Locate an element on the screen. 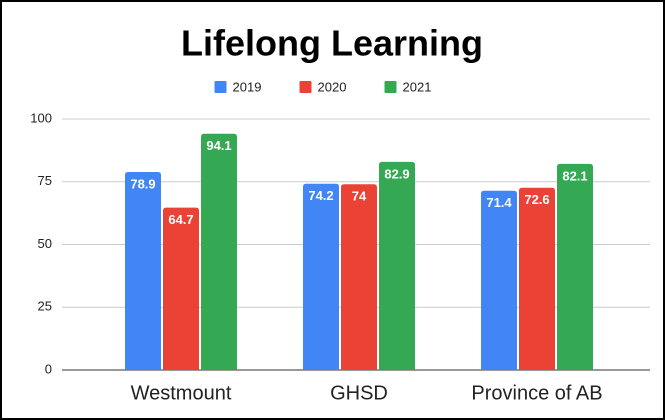 The image size is (665, 420). data-label: 71.4 is located at coordinates (499, 202).